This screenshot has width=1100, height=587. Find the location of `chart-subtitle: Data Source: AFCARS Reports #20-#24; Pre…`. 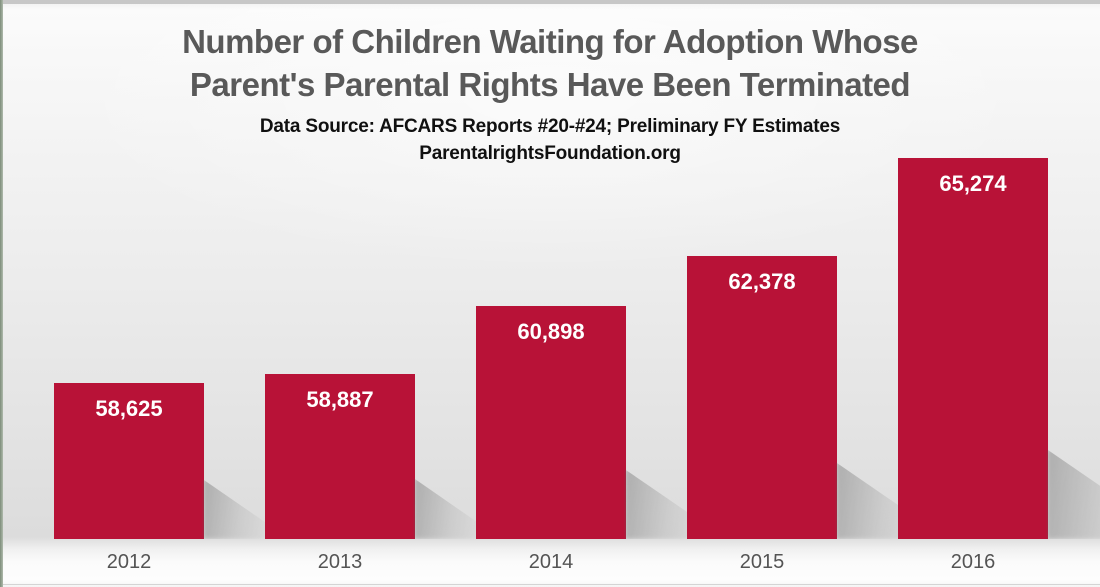

chart-subtitle: Data Source: AFCARS Reports #20-#24; Pre… is located at coordinates (550, 140).